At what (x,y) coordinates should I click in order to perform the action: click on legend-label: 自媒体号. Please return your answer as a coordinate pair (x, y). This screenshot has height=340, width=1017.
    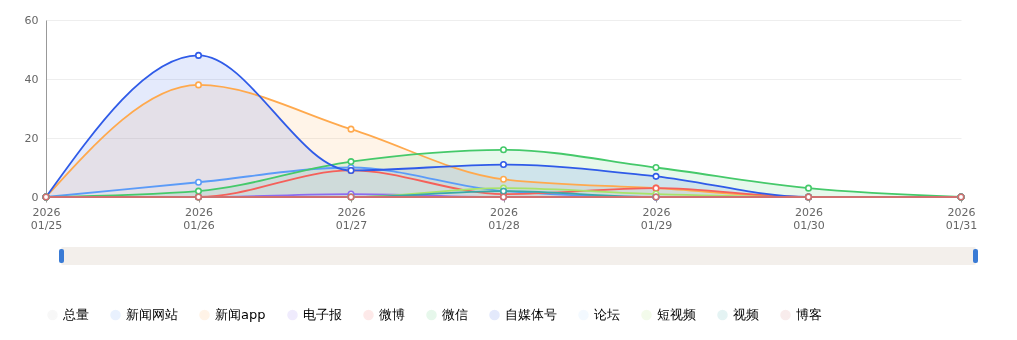
    Looking at the image, I should click on (531, 314).